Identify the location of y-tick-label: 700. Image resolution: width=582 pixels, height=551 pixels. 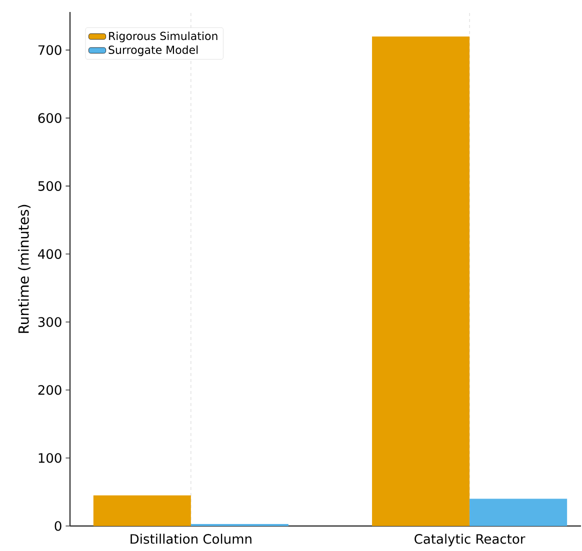
(50, 50).